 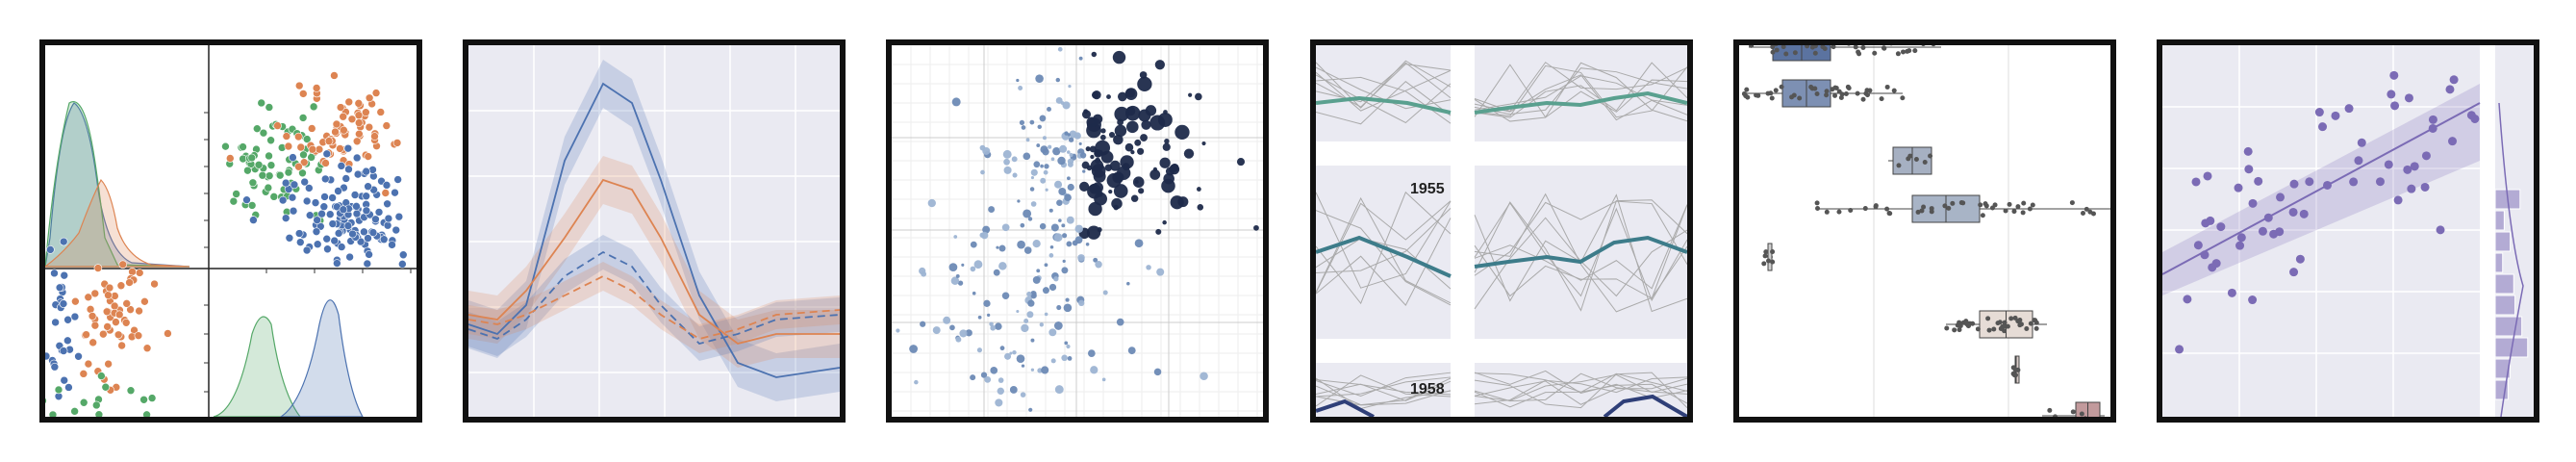 What do you see at coordinates (1926, 231) in the screenshot?
I see `boxplot-figure` at bounding box center [1926, 231].